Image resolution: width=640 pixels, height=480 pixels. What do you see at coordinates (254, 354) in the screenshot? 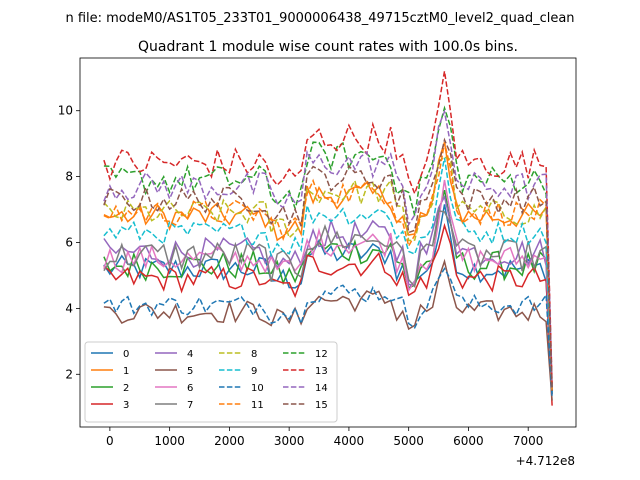
I see `legend-label-8: 8` at bounding box center [254, 354].